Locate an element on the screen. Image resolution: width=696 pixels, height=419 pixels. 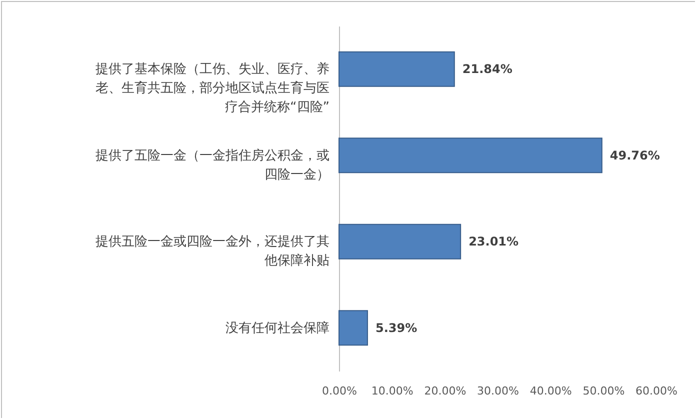
x-tick-label: 30.00% is located at coordinates (498, 391).